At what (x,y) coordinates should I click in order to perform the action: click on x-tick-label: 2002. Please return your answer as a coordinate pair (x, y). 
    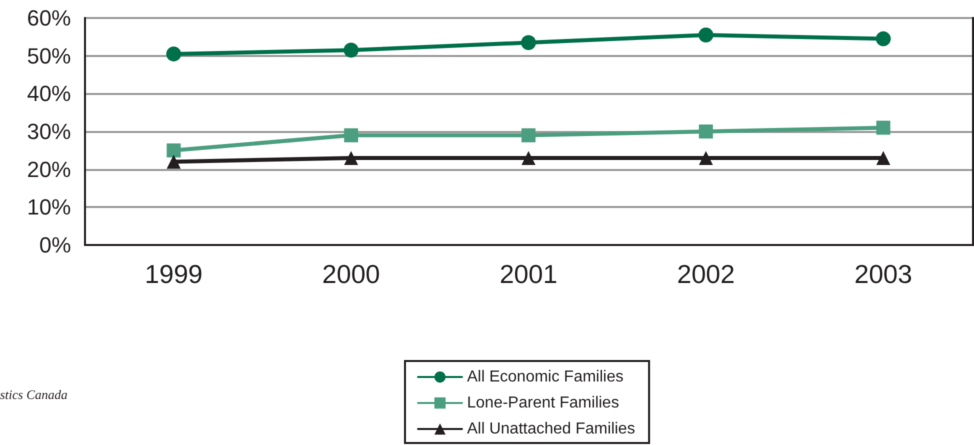
    Looking at the image, I should click on (705, 274).